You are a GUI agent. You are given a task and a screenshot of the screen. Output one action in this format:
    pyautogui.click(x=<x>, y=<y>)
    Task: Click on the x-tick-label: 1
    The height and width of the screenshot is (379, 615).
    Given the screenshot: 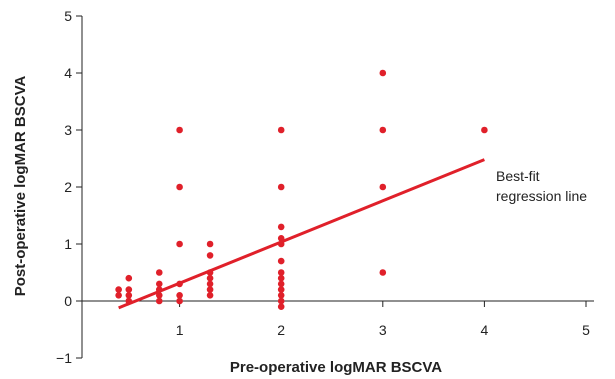 What is the action you would take?
    pyautogui.click(x=180, y=330)
    